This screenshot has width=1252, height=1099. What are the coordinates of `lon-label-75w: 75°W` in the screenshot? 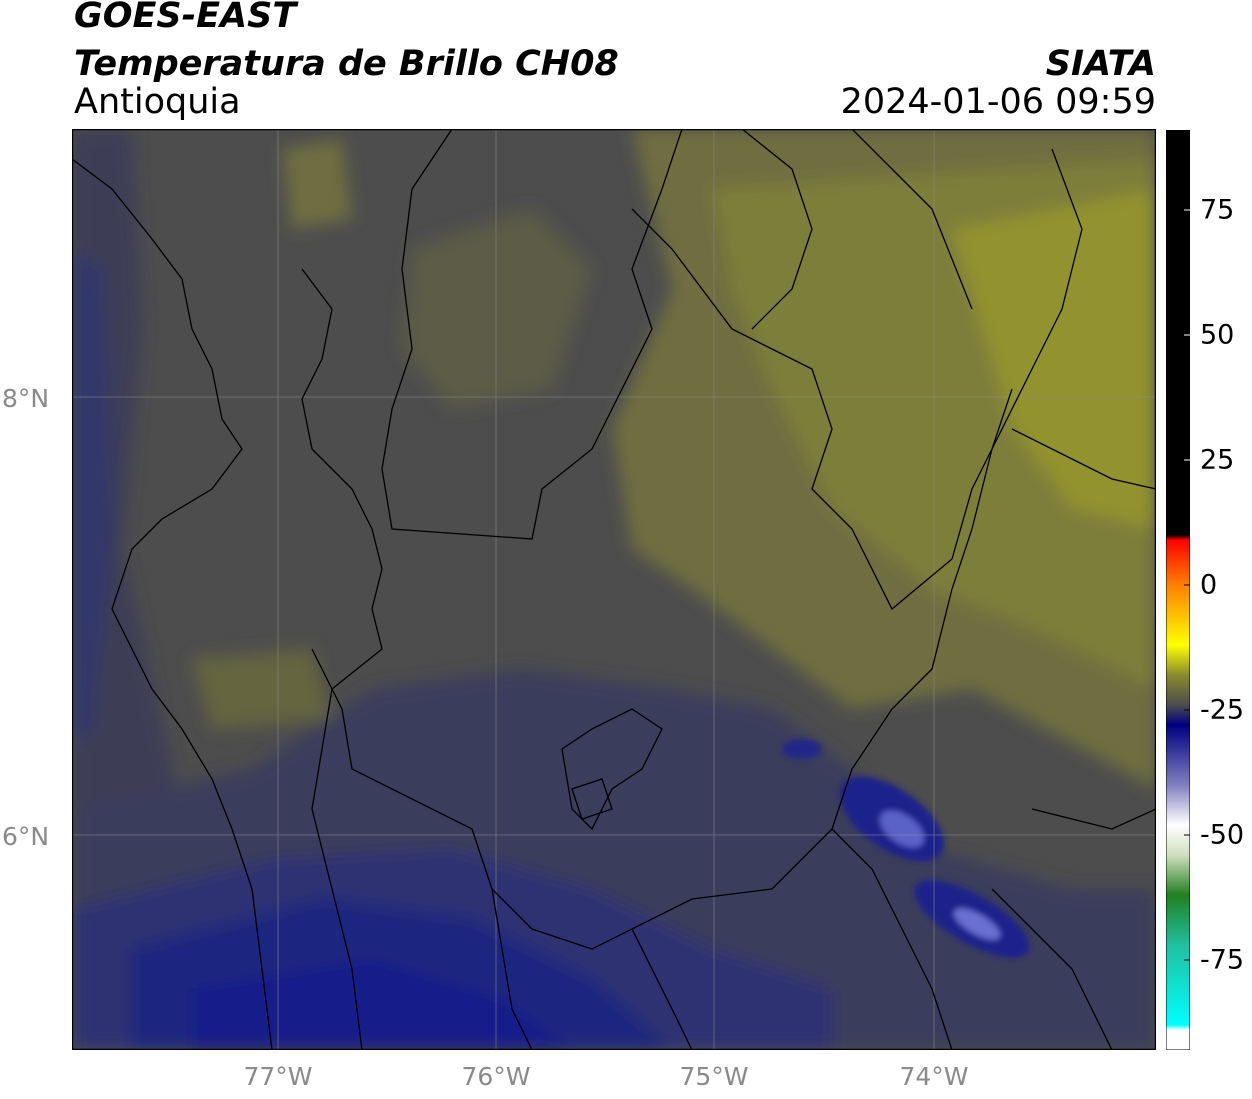 It's located at (714, 1076).